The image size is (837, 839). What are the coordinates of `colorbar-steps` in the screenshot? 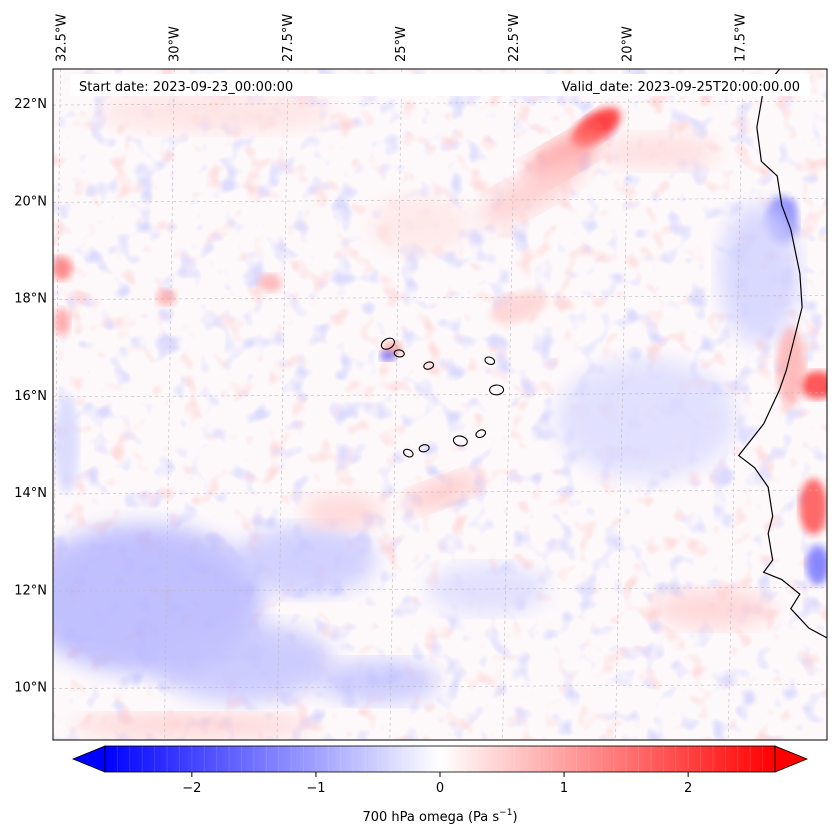 It's located at (440, 759).